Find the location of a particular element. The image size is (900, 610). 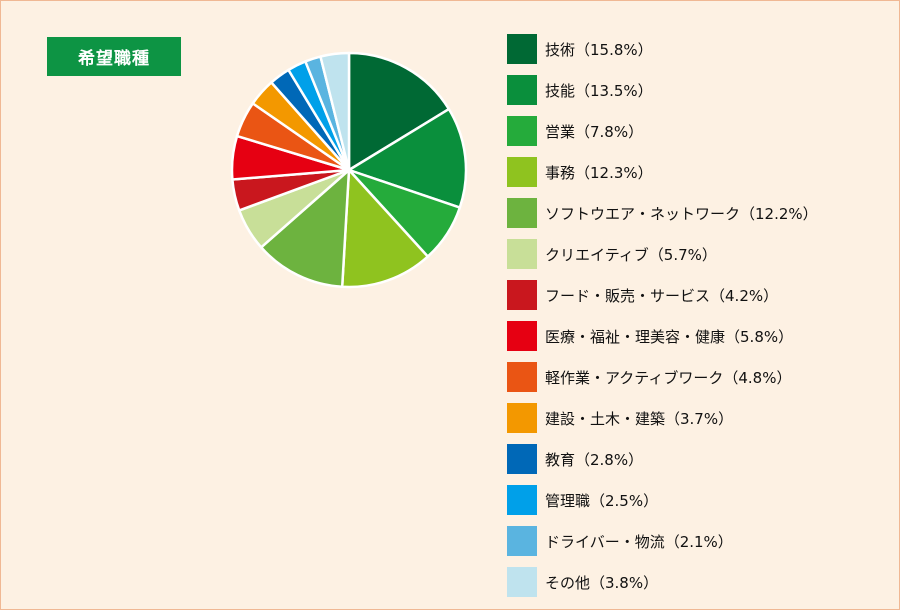

legend-label: 営業（7.8%） is located at coordinates (594, 131).